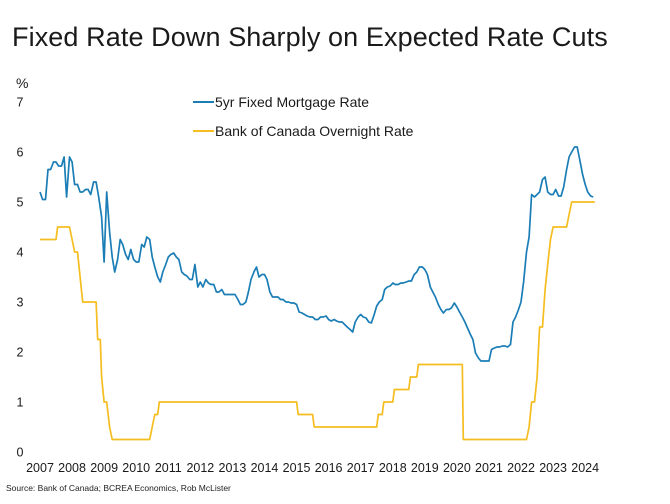  I want to click on x-tick-label: 2010, so click(136, 468).